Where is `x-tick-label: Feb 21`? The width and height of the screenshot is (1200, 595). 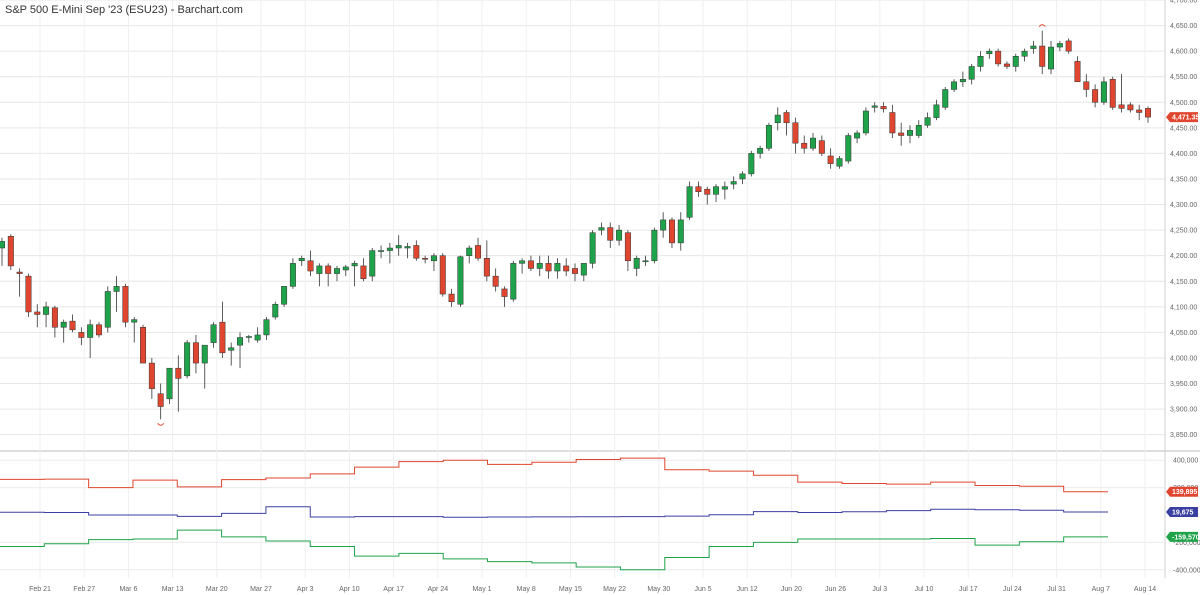
x-tick-label: Feb 21 is located at coordinates (40, 589).